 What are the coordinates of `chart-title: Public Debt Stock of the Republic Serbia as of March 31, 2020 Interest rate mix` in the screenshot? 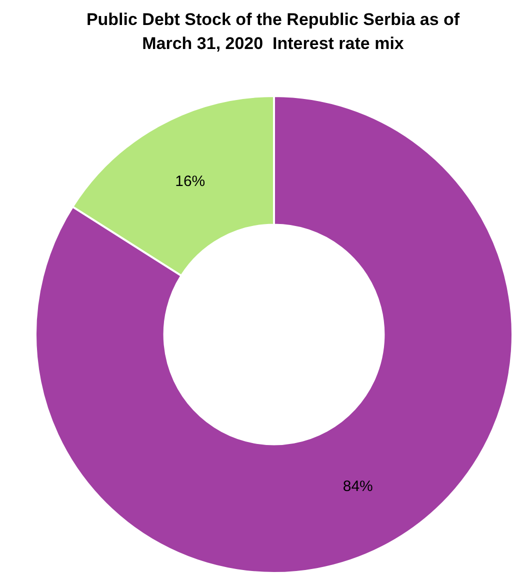 It's located at (273, 32).